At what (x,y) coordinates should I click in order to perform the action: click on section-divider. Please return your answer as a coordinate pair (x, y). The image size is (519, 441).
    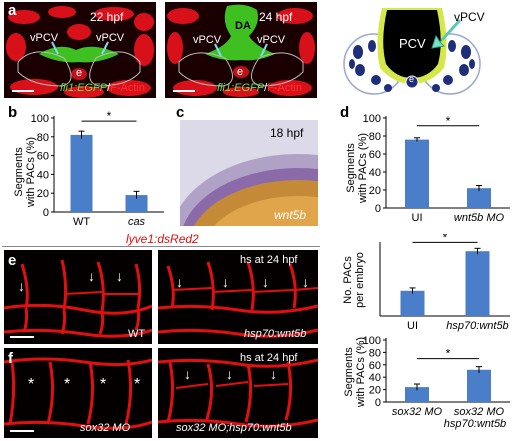
    Looking at the image, I should click on (161, 246).